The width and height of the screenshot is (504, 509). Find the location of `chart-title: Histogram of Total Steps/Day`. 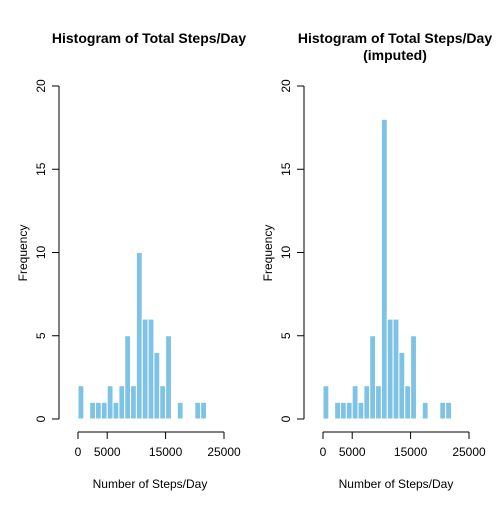

chart-title: Histogram of Total Steps/Day is located at coordinates (149, 38).